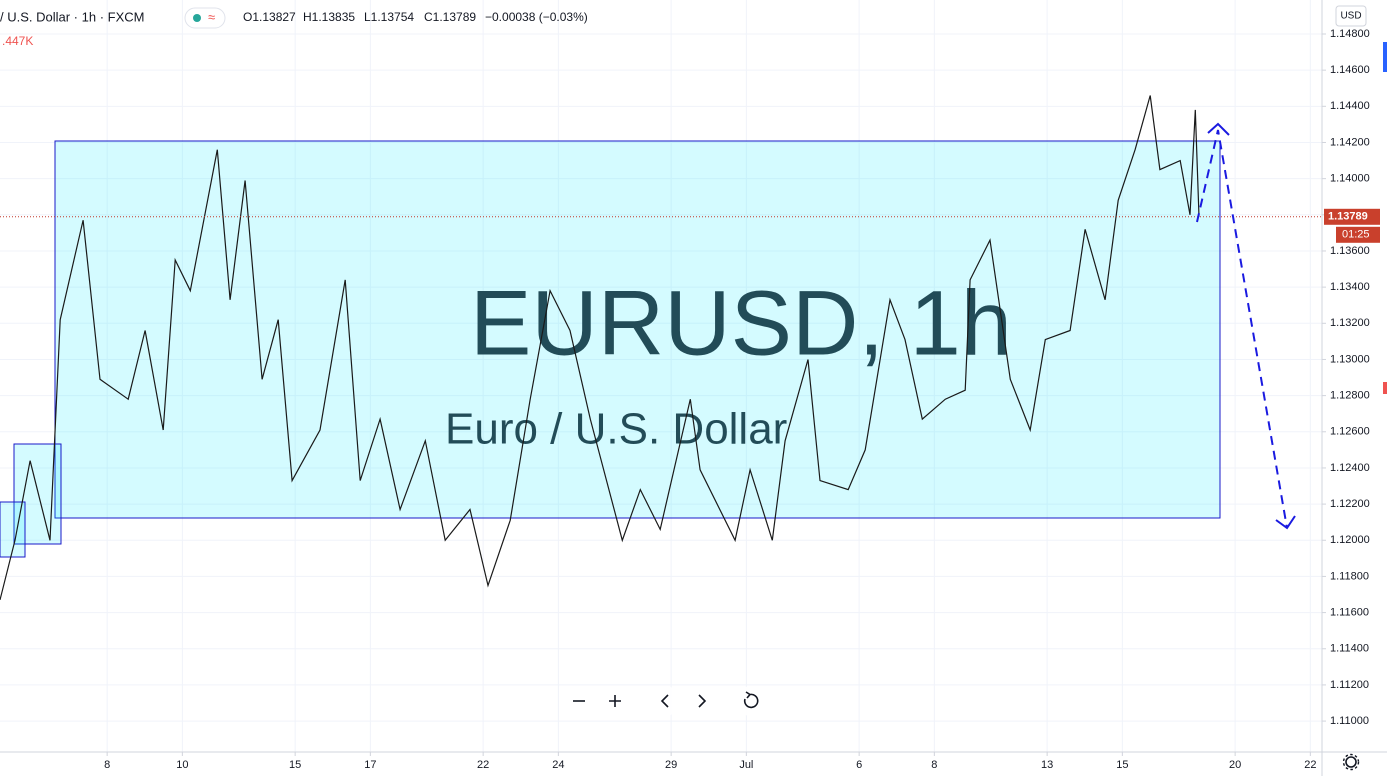 The width and height of the screenshot is (1387, 781). What do you see at coordinates (269, 17) in the screenshot?
I see `ohlc-open: O1.13827` at bounding box center [269, 17].